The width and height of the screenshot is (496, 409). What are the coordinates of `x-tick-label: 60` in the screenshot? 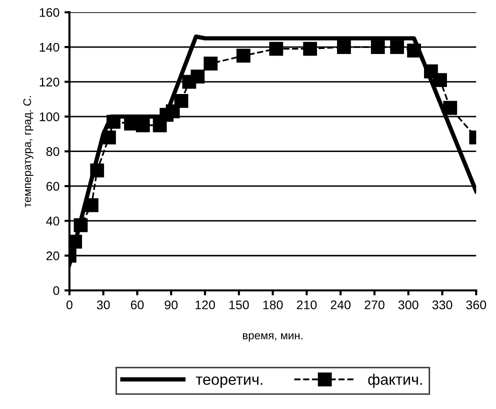 It's located at (137, 305).